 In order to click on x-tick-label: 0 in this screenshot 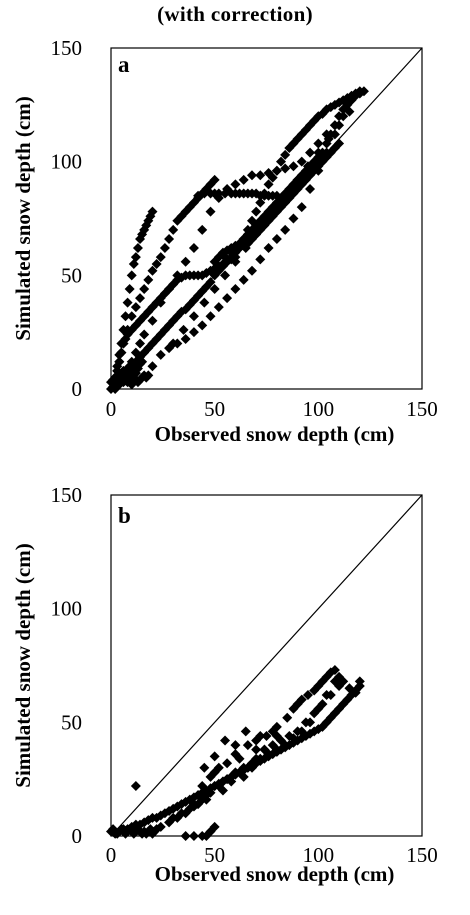, I will do `click(111, 409)`.